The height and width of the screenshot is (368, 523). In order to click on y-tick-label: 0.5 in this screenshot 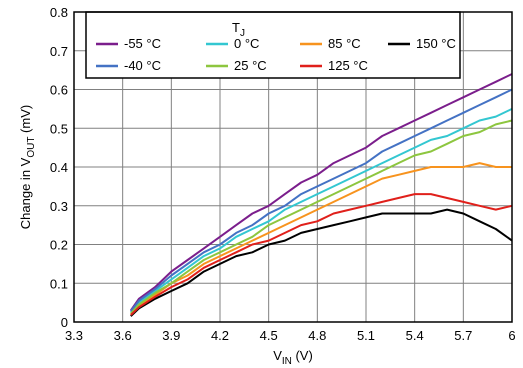, I will do `click(59, 128)`.